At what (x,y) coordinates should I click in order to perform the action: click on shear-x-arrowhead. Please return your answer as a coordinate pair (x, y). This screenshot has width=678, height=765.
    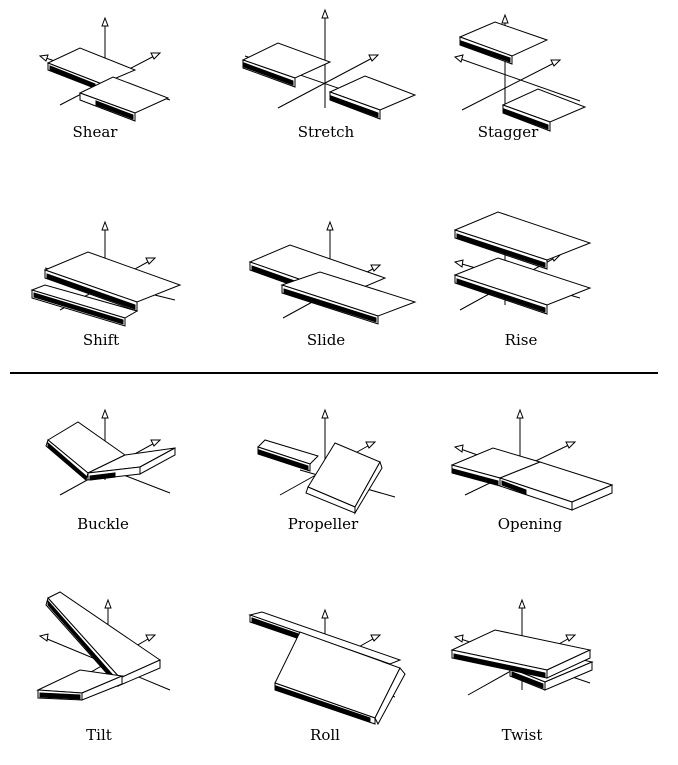
    Looking at the image, I should click on (43, 58).